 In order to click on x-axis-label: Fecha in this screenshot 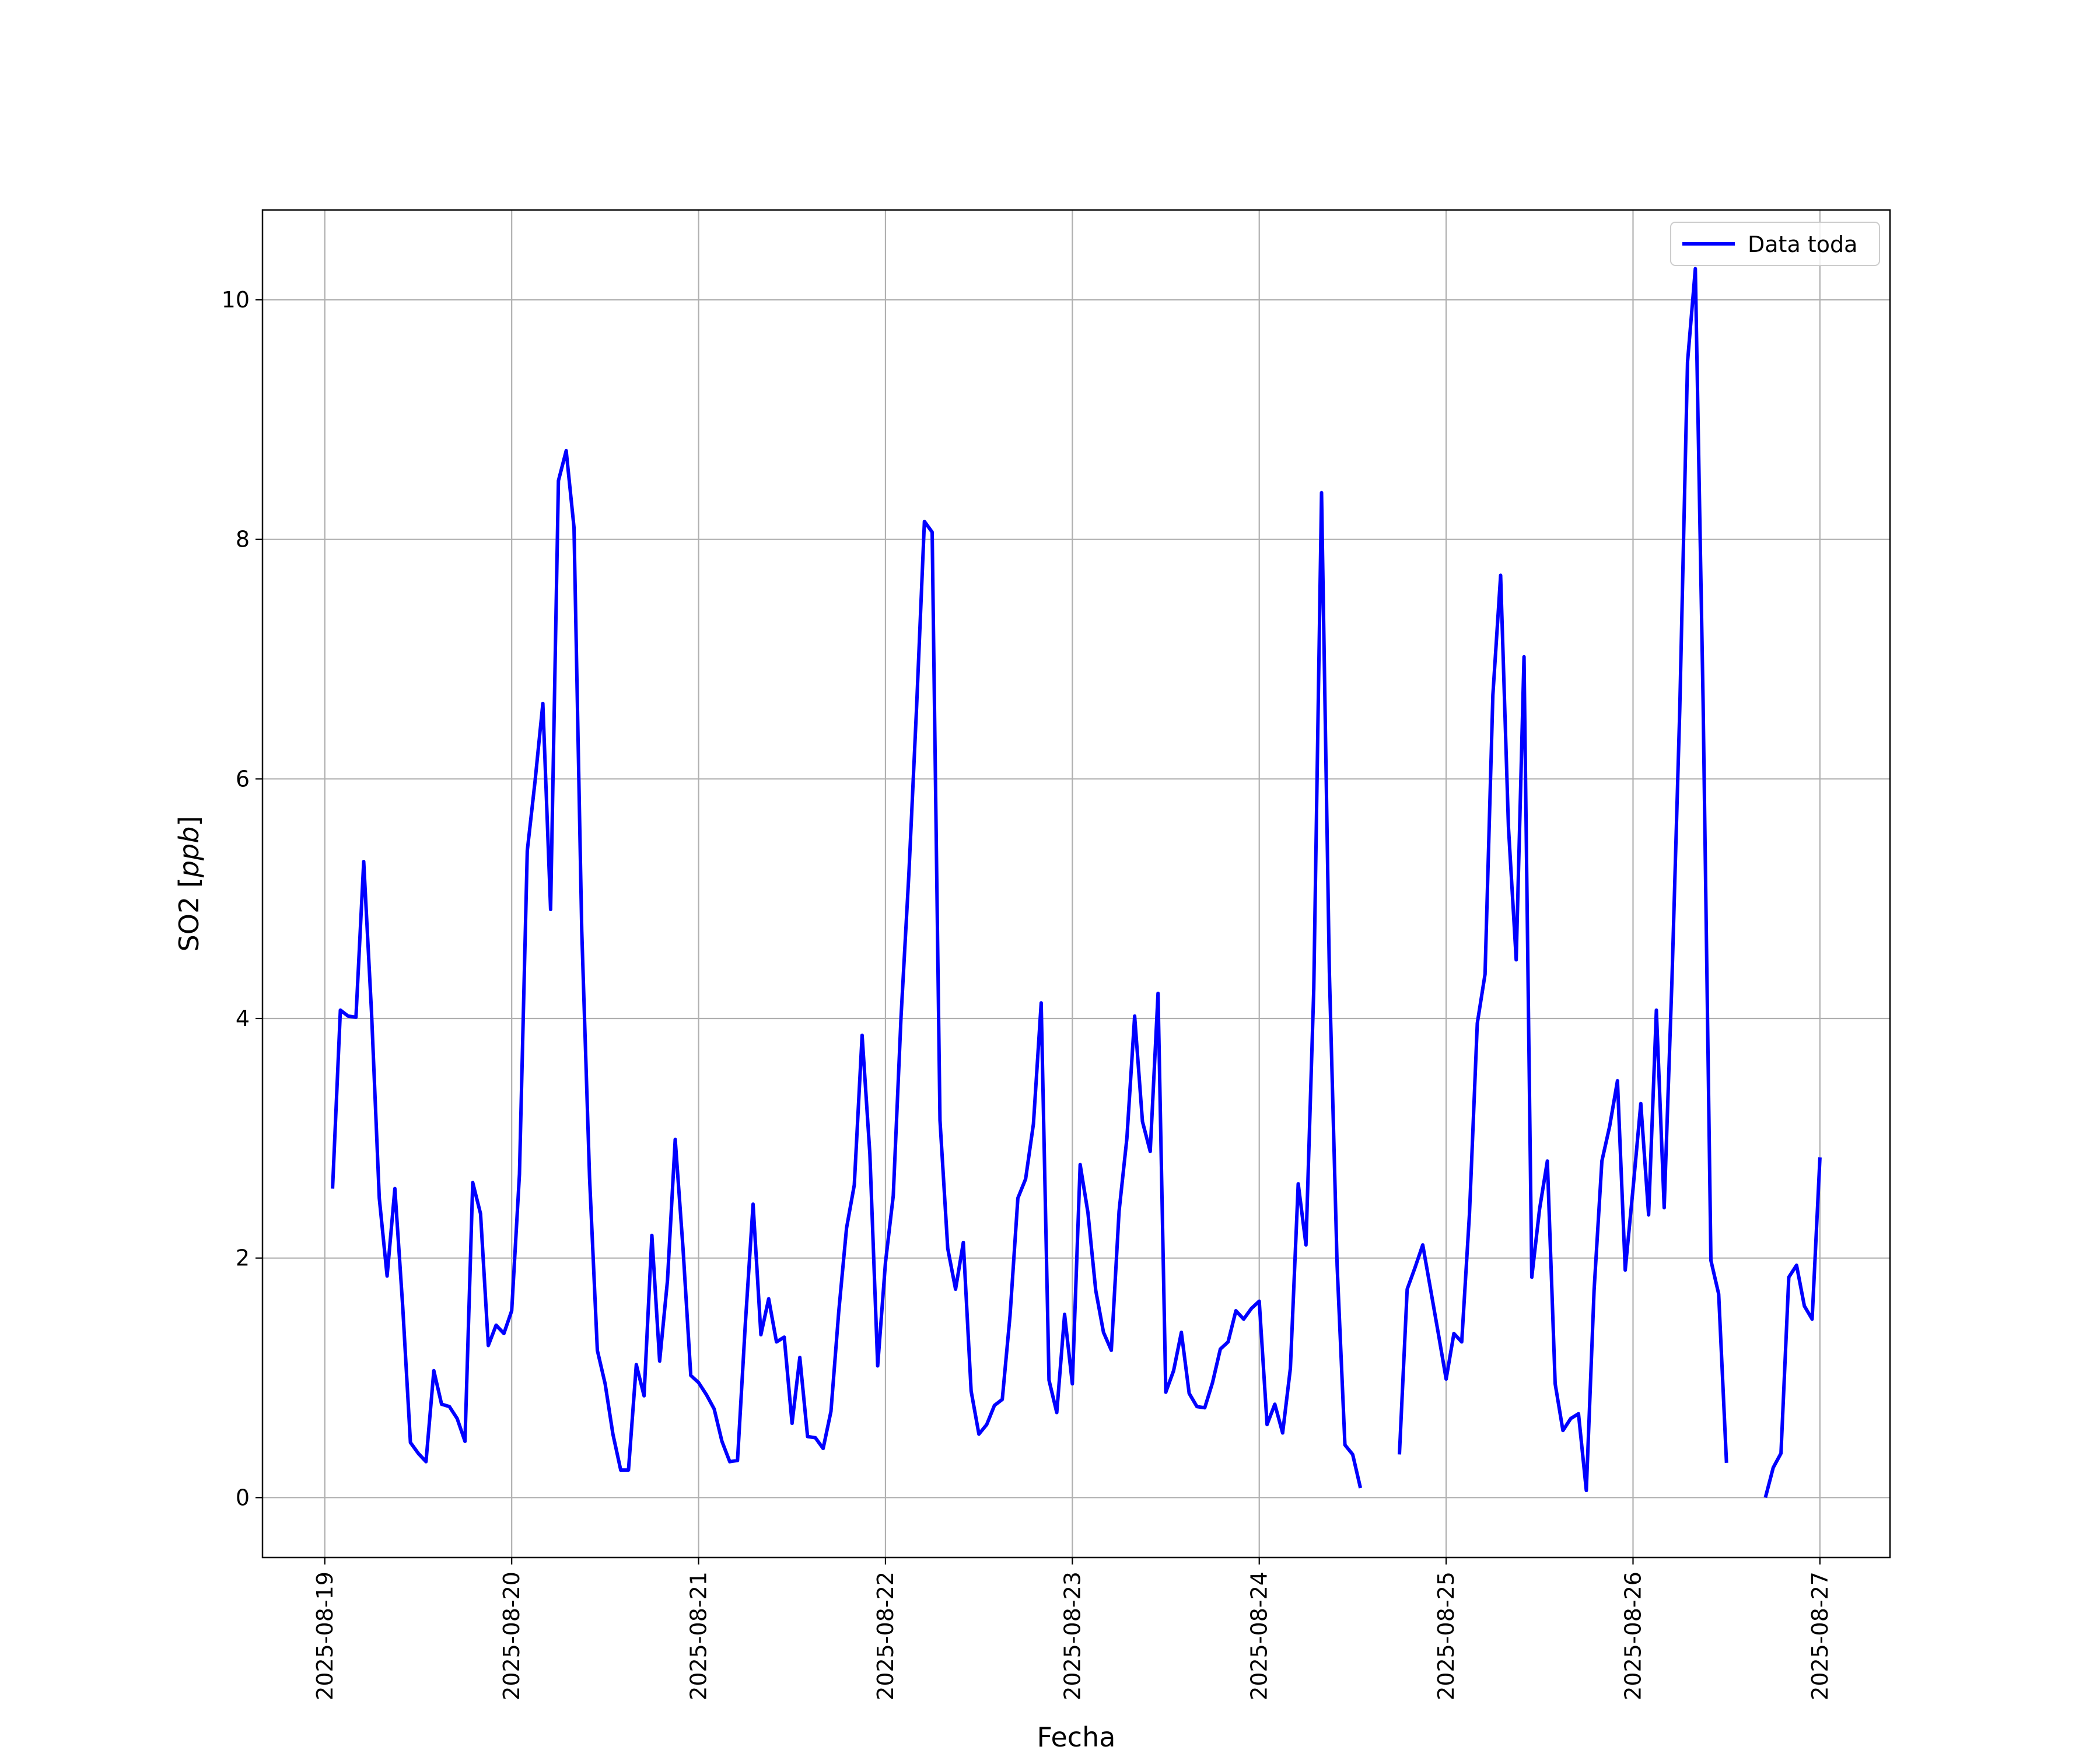, I will do `click(1076, 1735)`.